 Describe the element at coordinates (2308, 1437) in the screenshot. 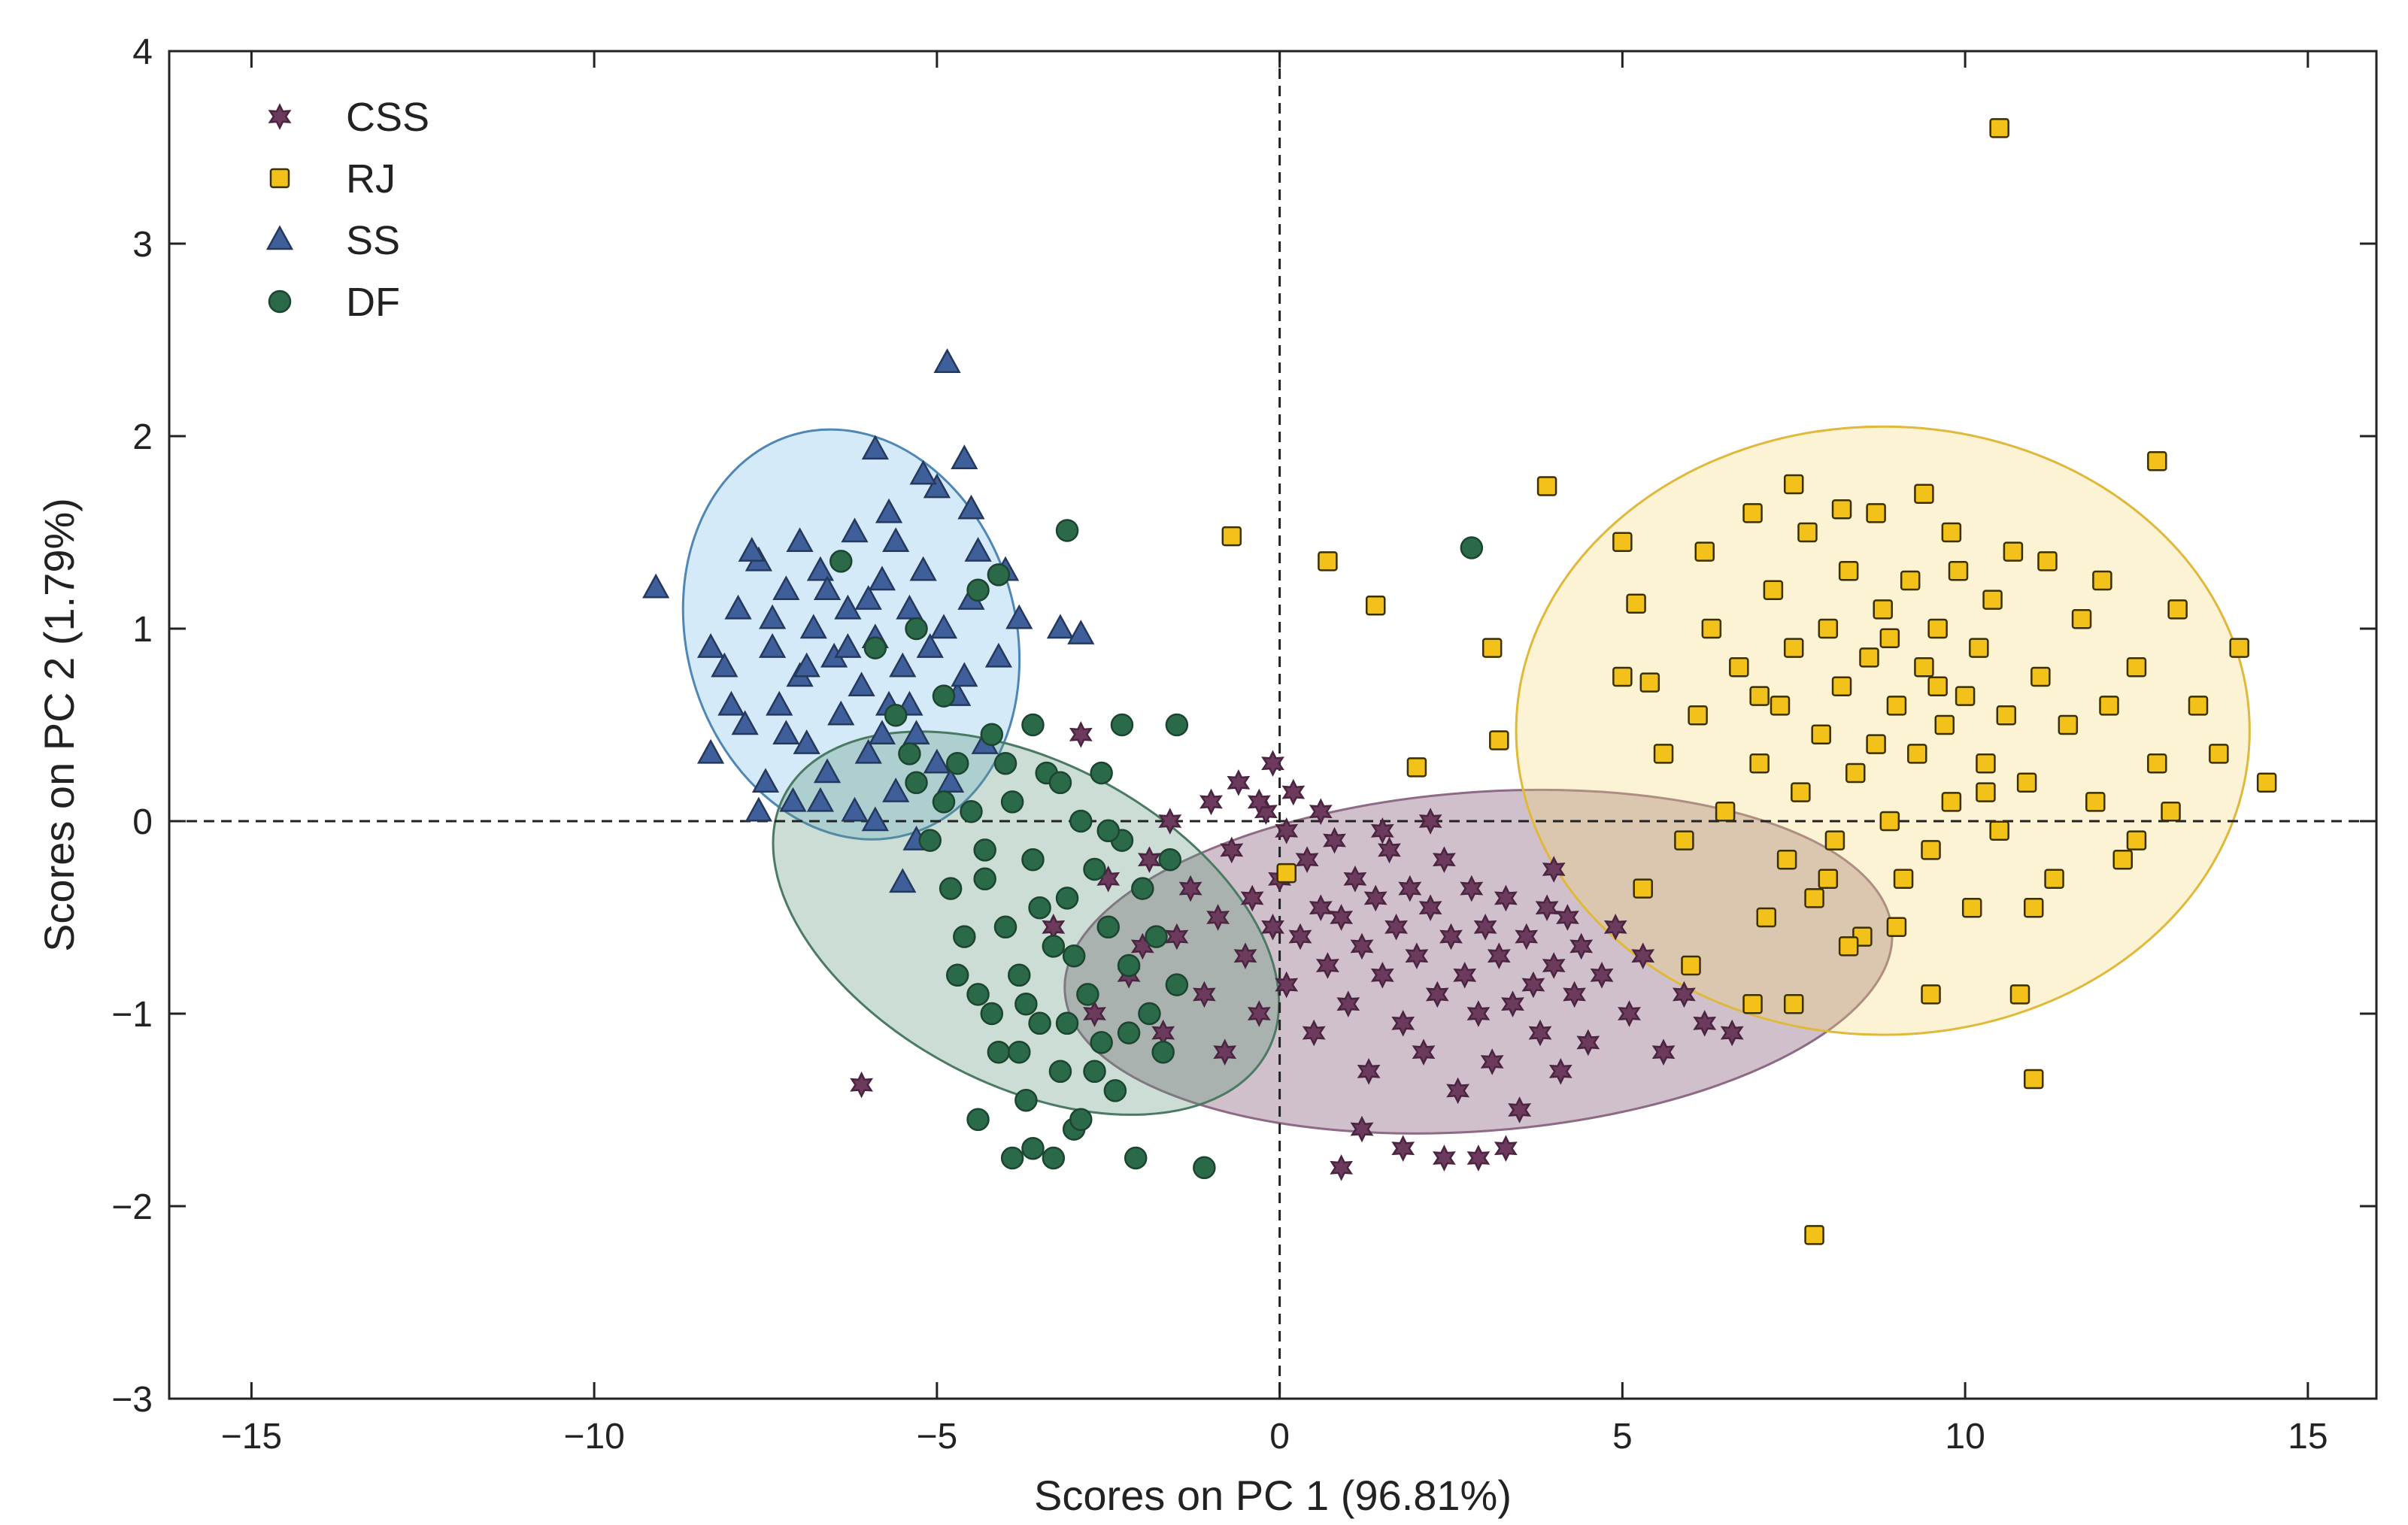

I see `x-tick-label: 15` at that location.